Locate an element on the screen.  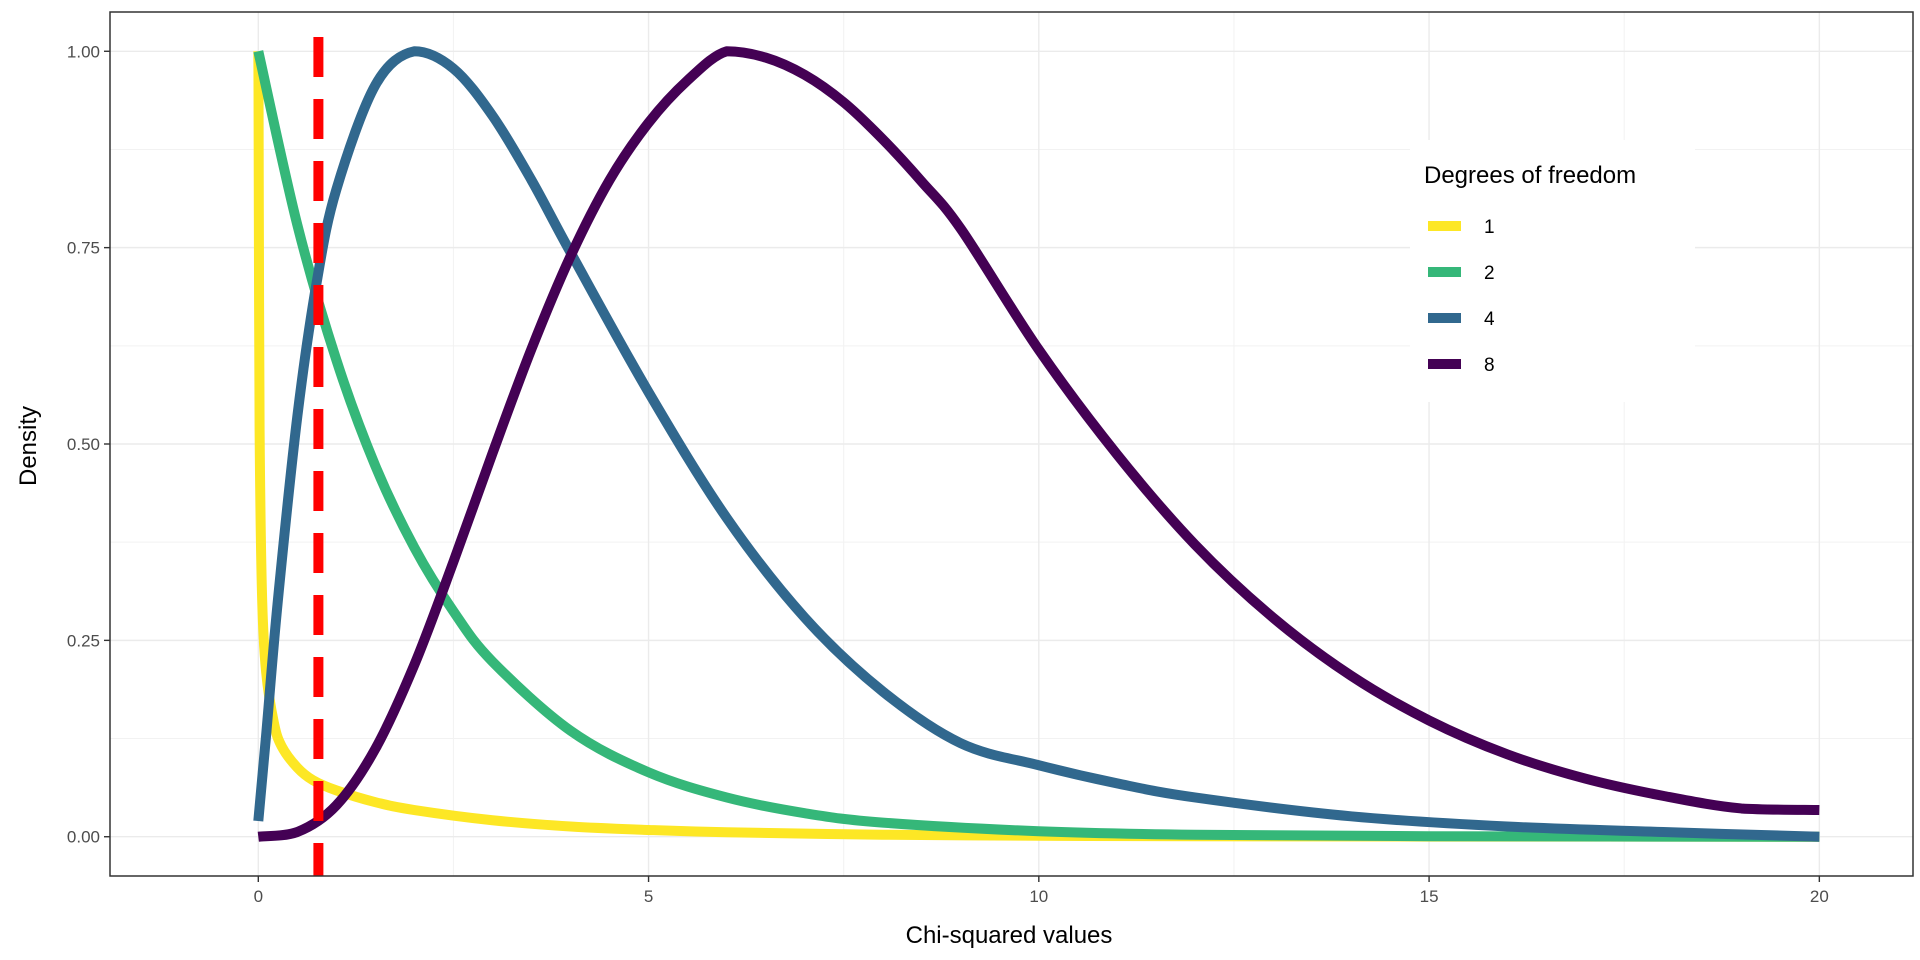
x-tick-label: 10 is located at coordinates (1038, 896).